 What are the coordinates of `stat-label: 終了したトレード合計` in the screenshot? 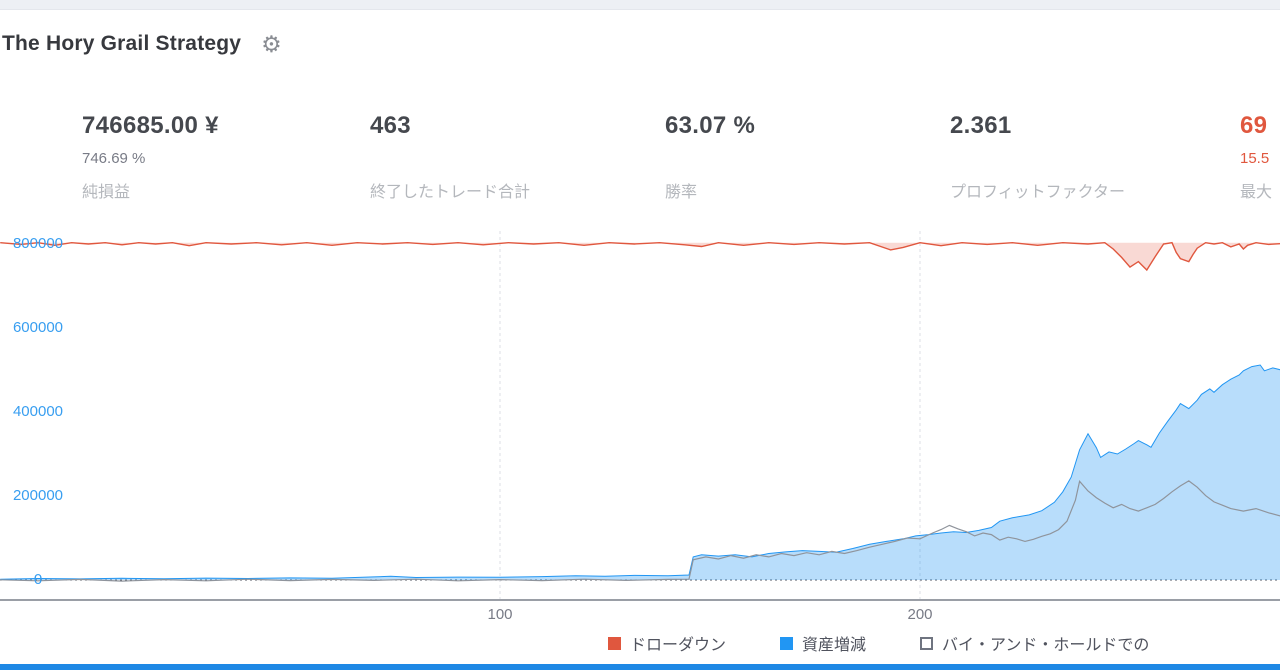 It's located at (450, 192).